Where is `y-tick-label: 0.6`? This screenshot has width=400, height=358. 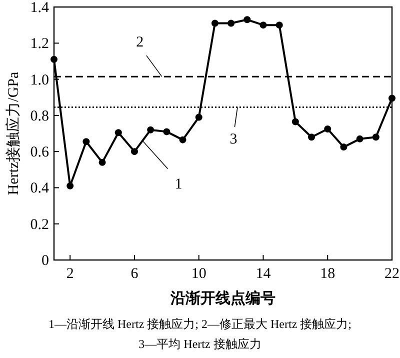
y-tick-label: 0.6 is located at coordinates (40, 152).